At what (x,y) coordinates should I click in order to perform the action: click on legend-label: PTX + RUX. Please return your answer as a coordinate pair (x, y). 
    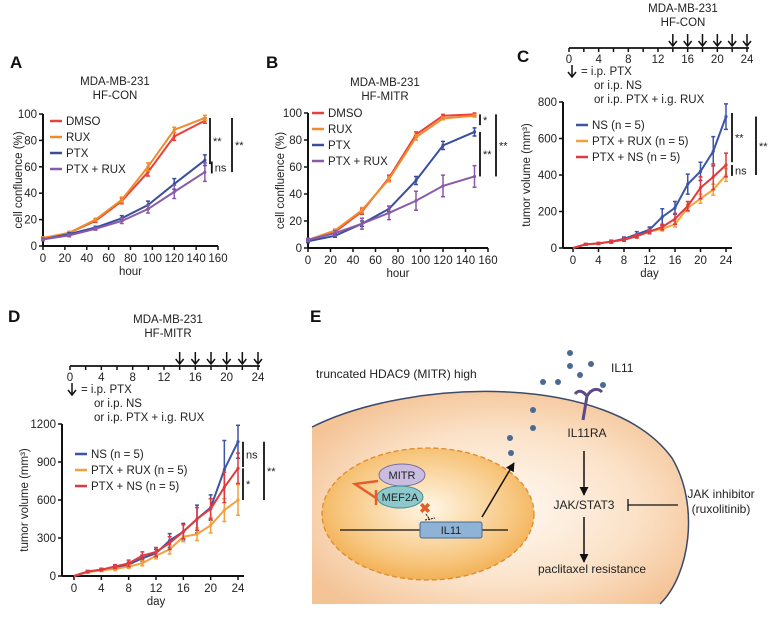
    Looking at the image, I should click on (96, 170).